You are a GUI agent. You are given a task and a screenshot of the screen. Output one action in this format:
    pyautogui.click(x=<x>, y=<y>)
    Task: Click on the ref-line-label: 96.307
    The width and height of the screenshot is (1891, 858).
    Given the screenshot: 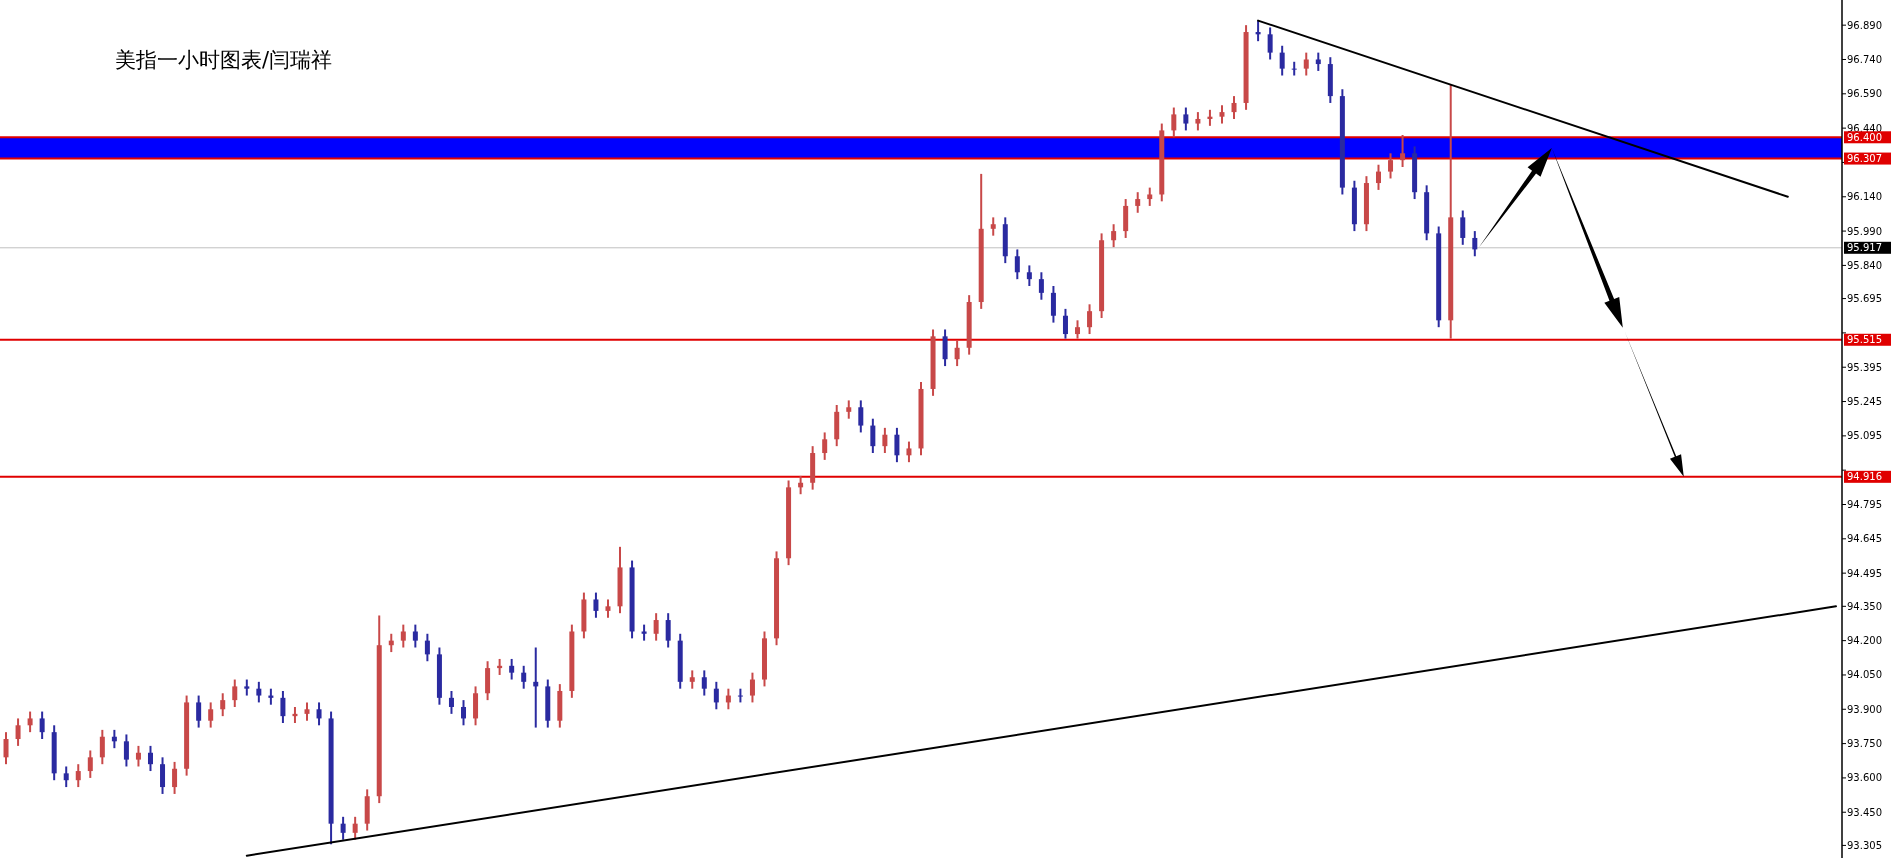 What is the action you would take?
    pyautogui.click(x=1864, y=159)
    